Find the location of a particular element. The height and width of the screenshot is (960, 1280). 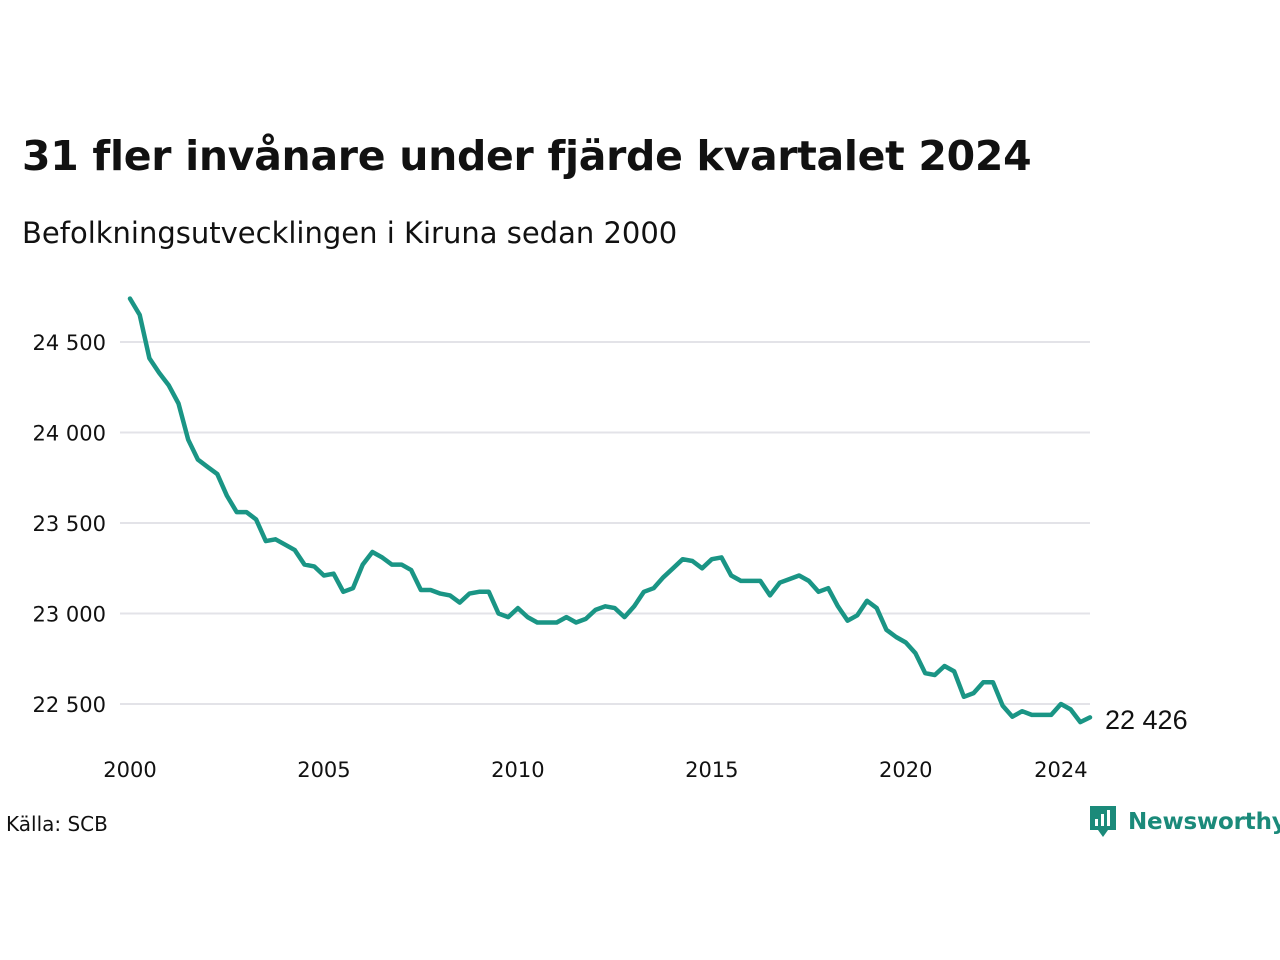

y-tick-label: 22 500 is located at coordinates (69, 705).